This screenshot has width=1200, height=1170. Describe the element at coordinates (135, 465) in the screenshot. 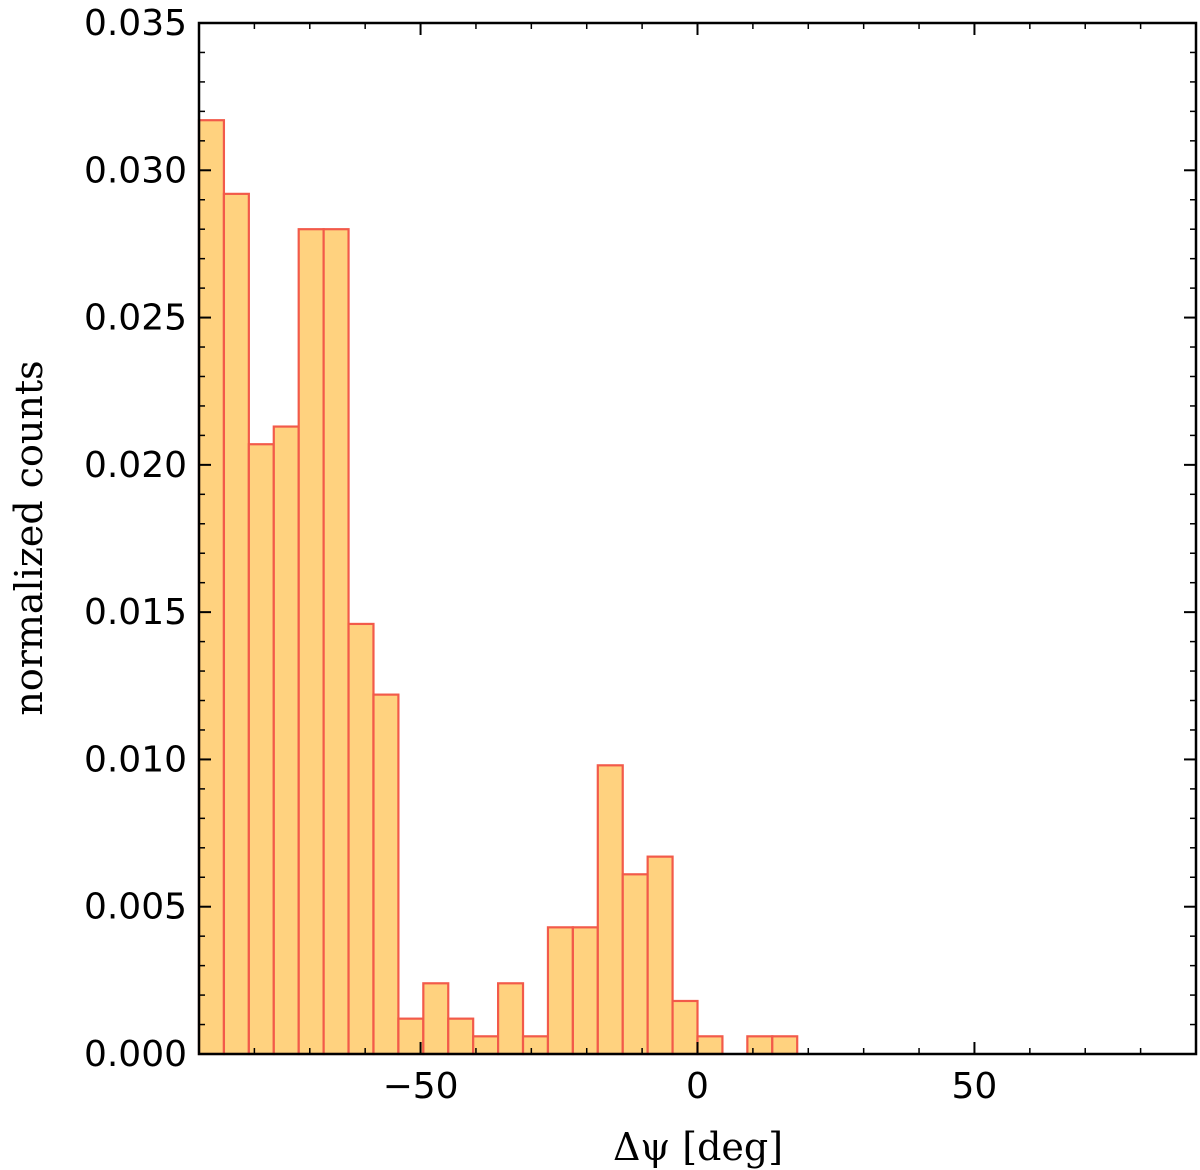

I see `y-tick-label: 0.020` at that location.